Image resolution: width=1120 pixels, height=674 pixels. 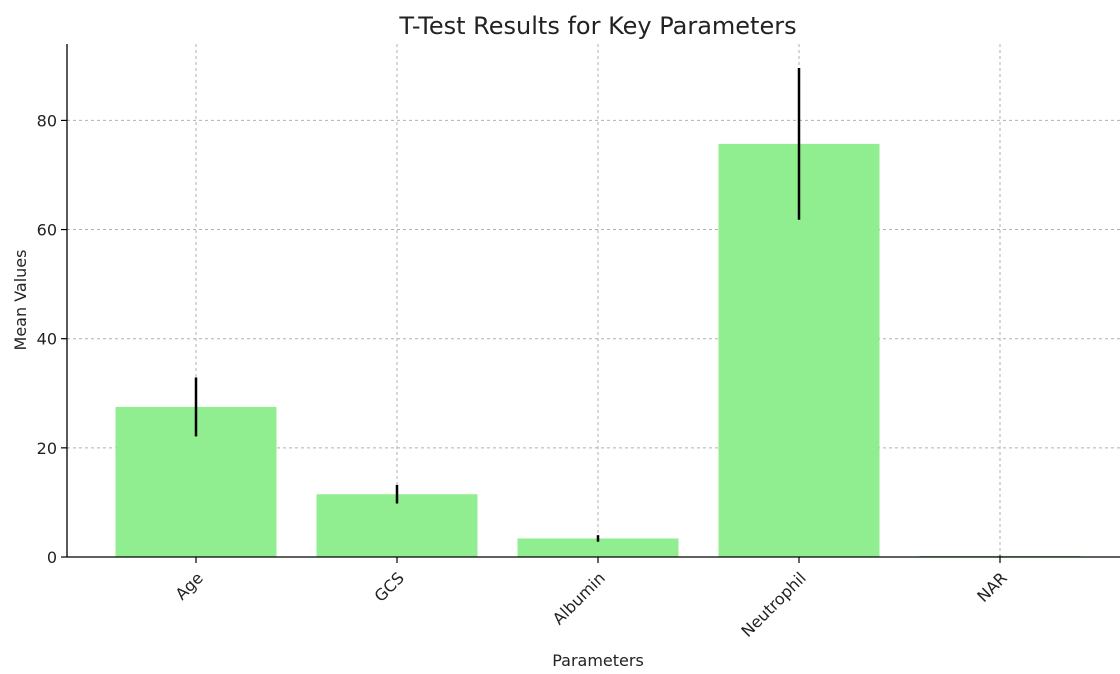 I want to click on x-tick-label-nar: NAR, so click(x=991, y=586).